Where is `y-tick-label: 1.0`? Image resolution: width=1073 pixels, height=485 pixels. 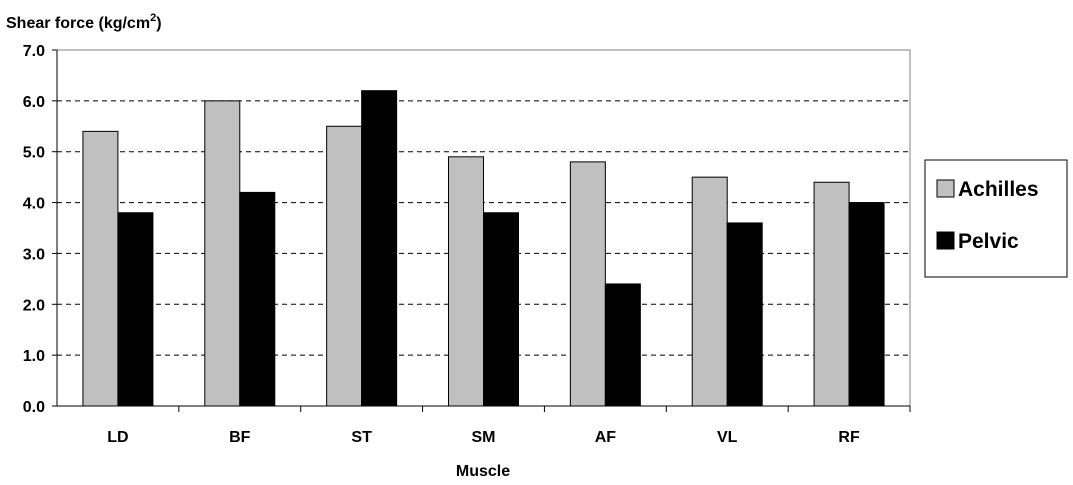 y-tick-label: 1.0 is located at coordinates (34, 356).